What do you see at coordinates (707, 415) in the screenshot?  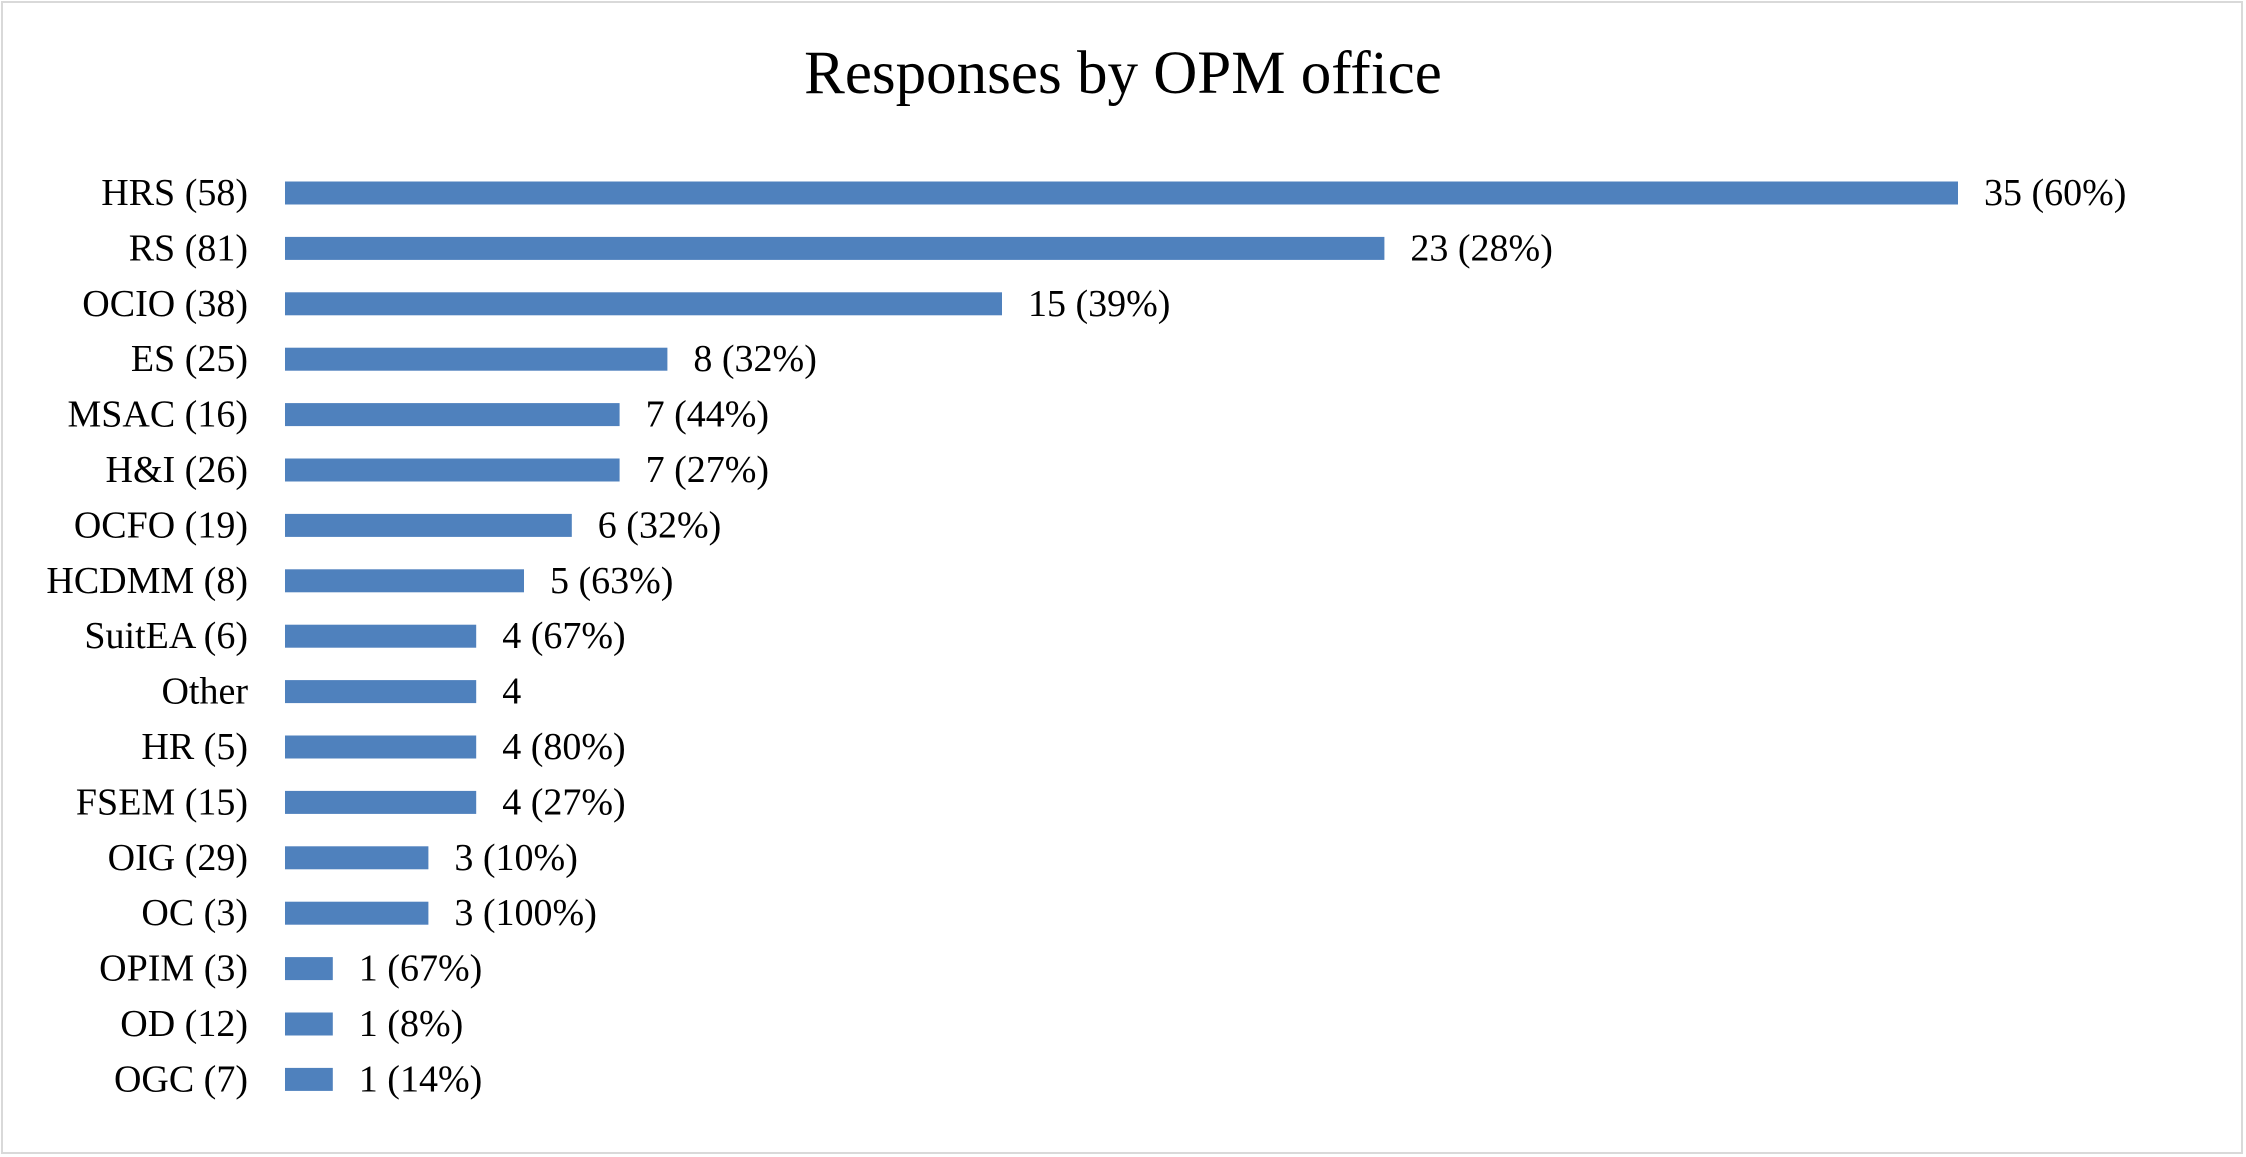 I see `data-label: 7 (44%)` at bounding box center [707, 415].